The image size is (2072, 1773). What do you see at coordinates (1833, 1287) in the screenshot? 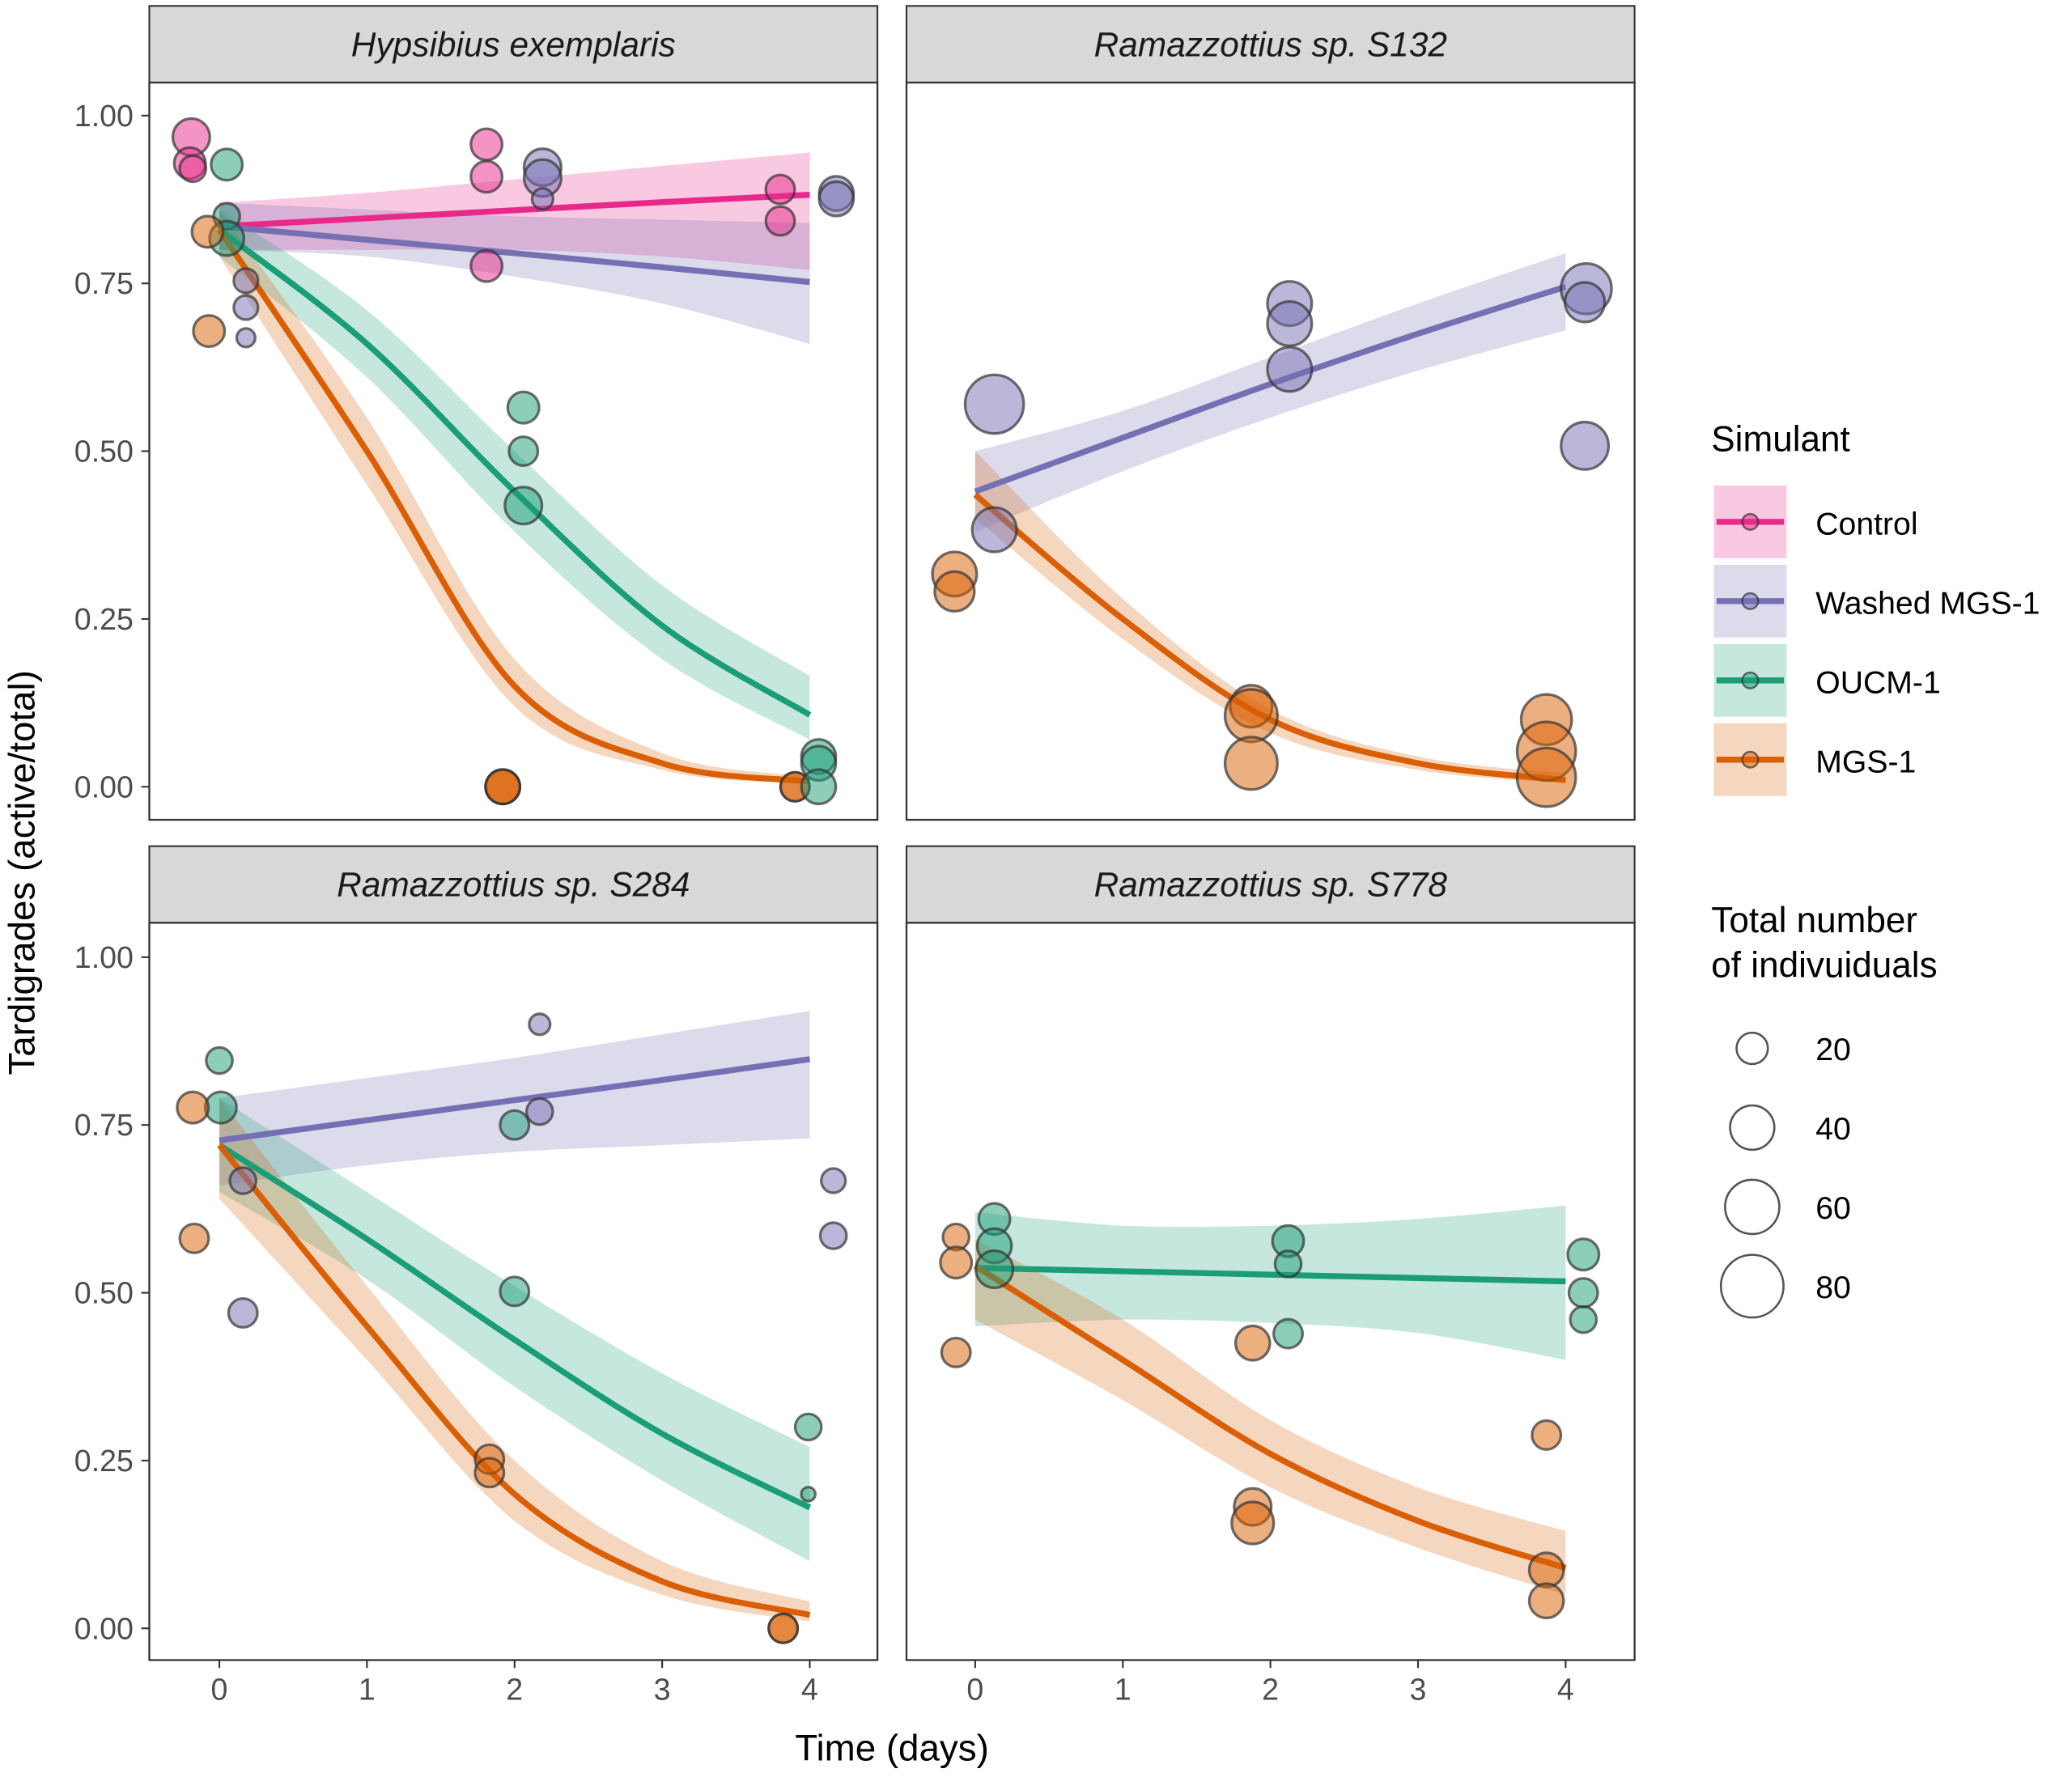
I see `legend-size-label: 80` at bounding box center [1833, 1287].